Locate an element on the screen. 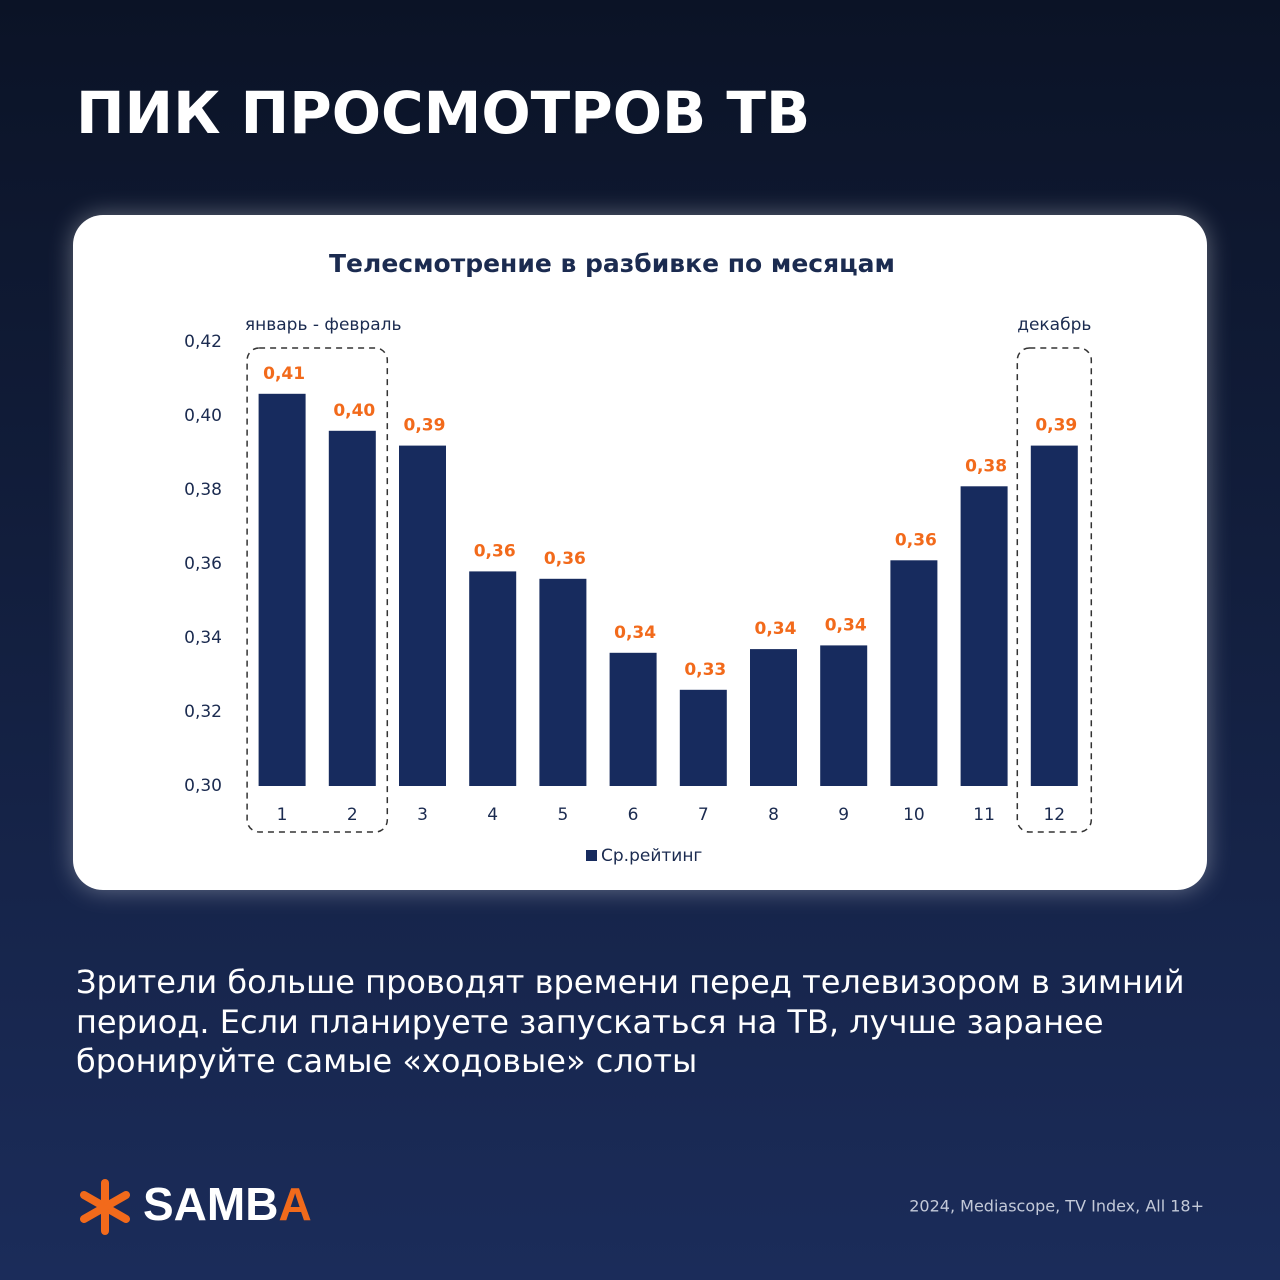 Image resolution: width=1280 pixels, height=1280 pixels. x-tick-label: 11 is located at coordinates (984, 815).